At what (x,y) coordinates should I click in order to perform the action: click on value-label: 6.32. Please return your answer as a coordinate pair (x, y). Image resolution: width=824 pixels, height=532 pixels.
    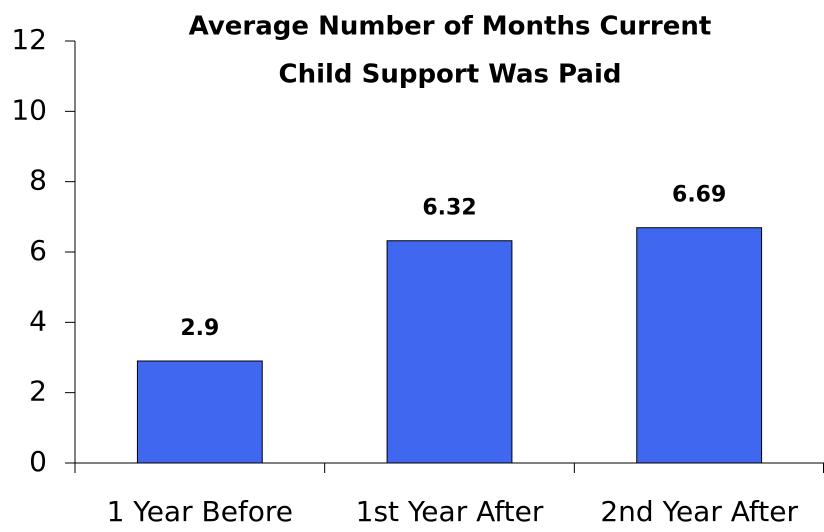
    Looking at the image, I should click on (449, 208).